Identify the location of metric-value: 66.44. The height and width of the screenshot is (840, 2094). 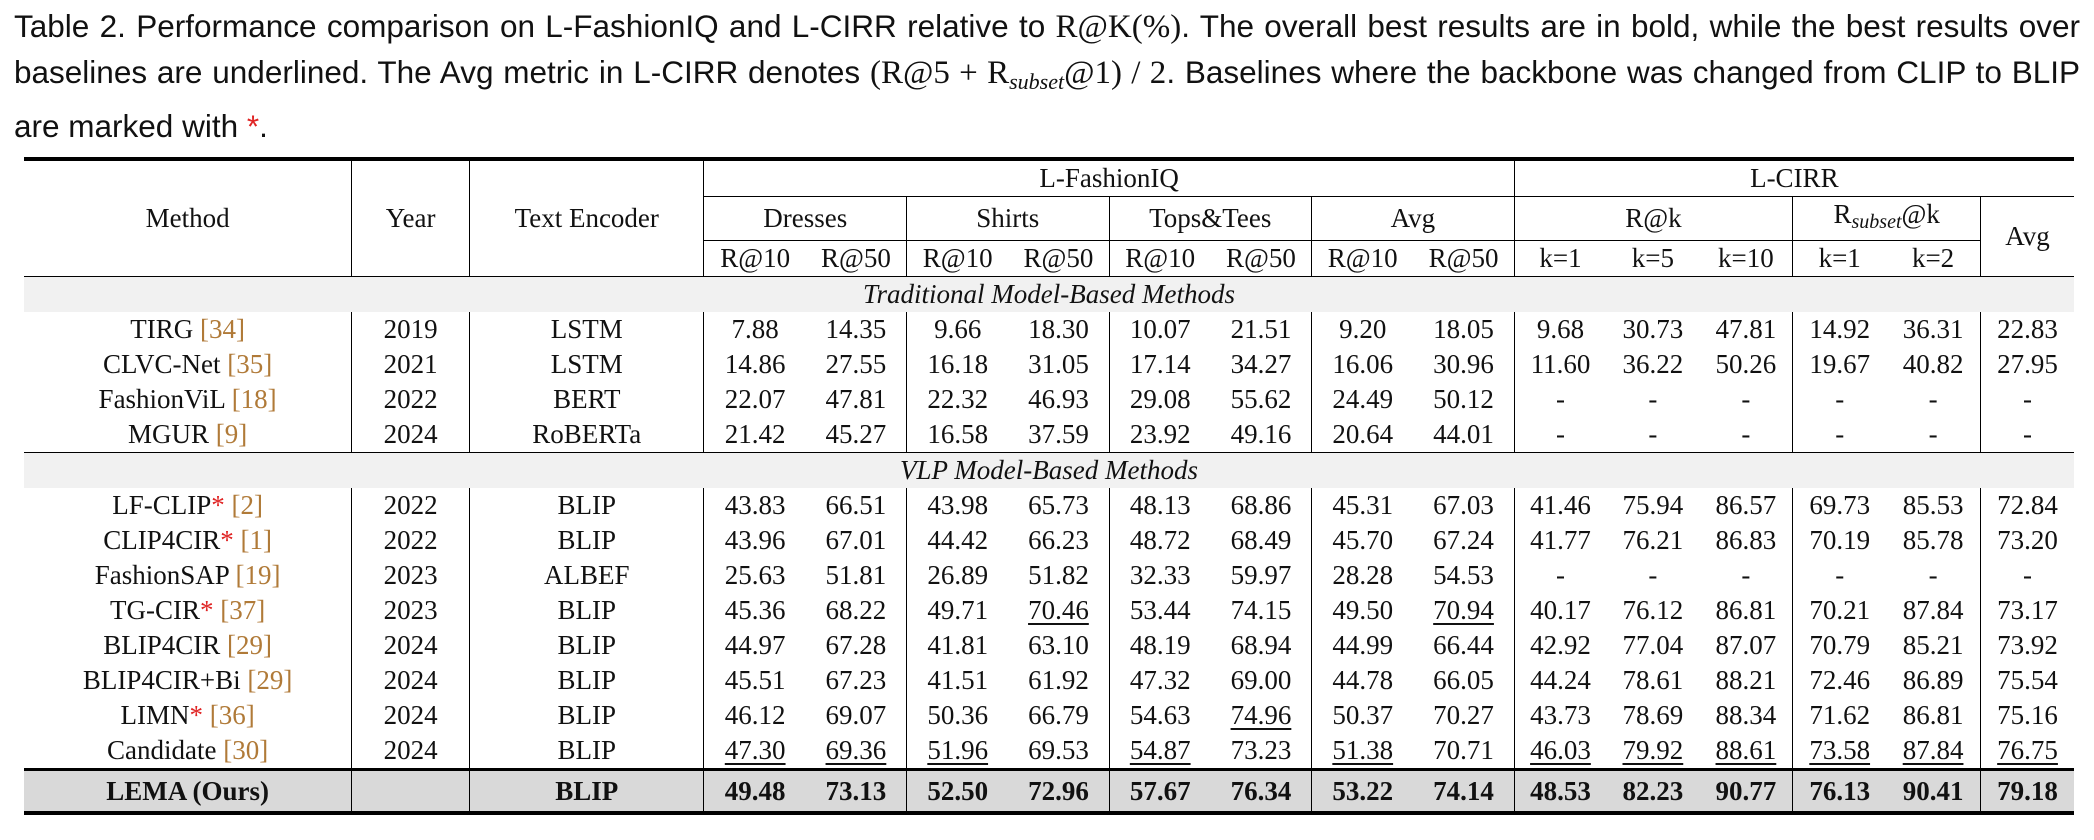
(1463, 645).